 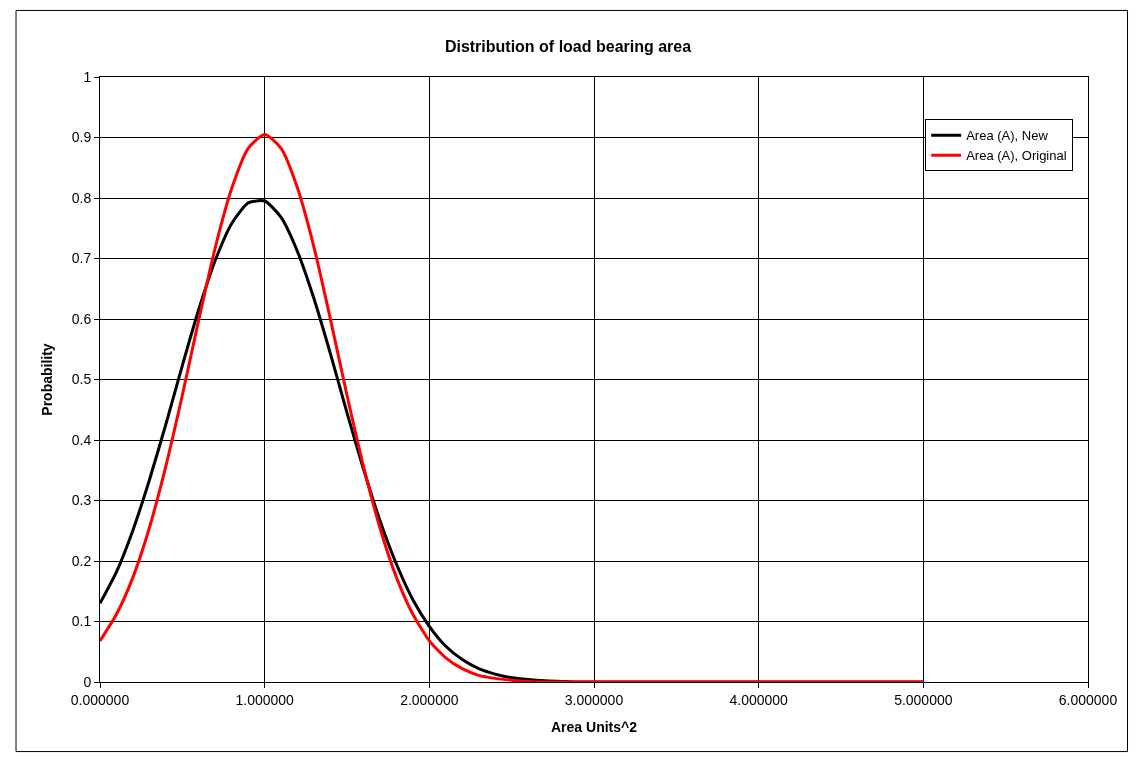 What do you see at coordinates (81, 621) in the screenshot?
I see `y-tick-label: 0.1` at bounding box center [81, 621].